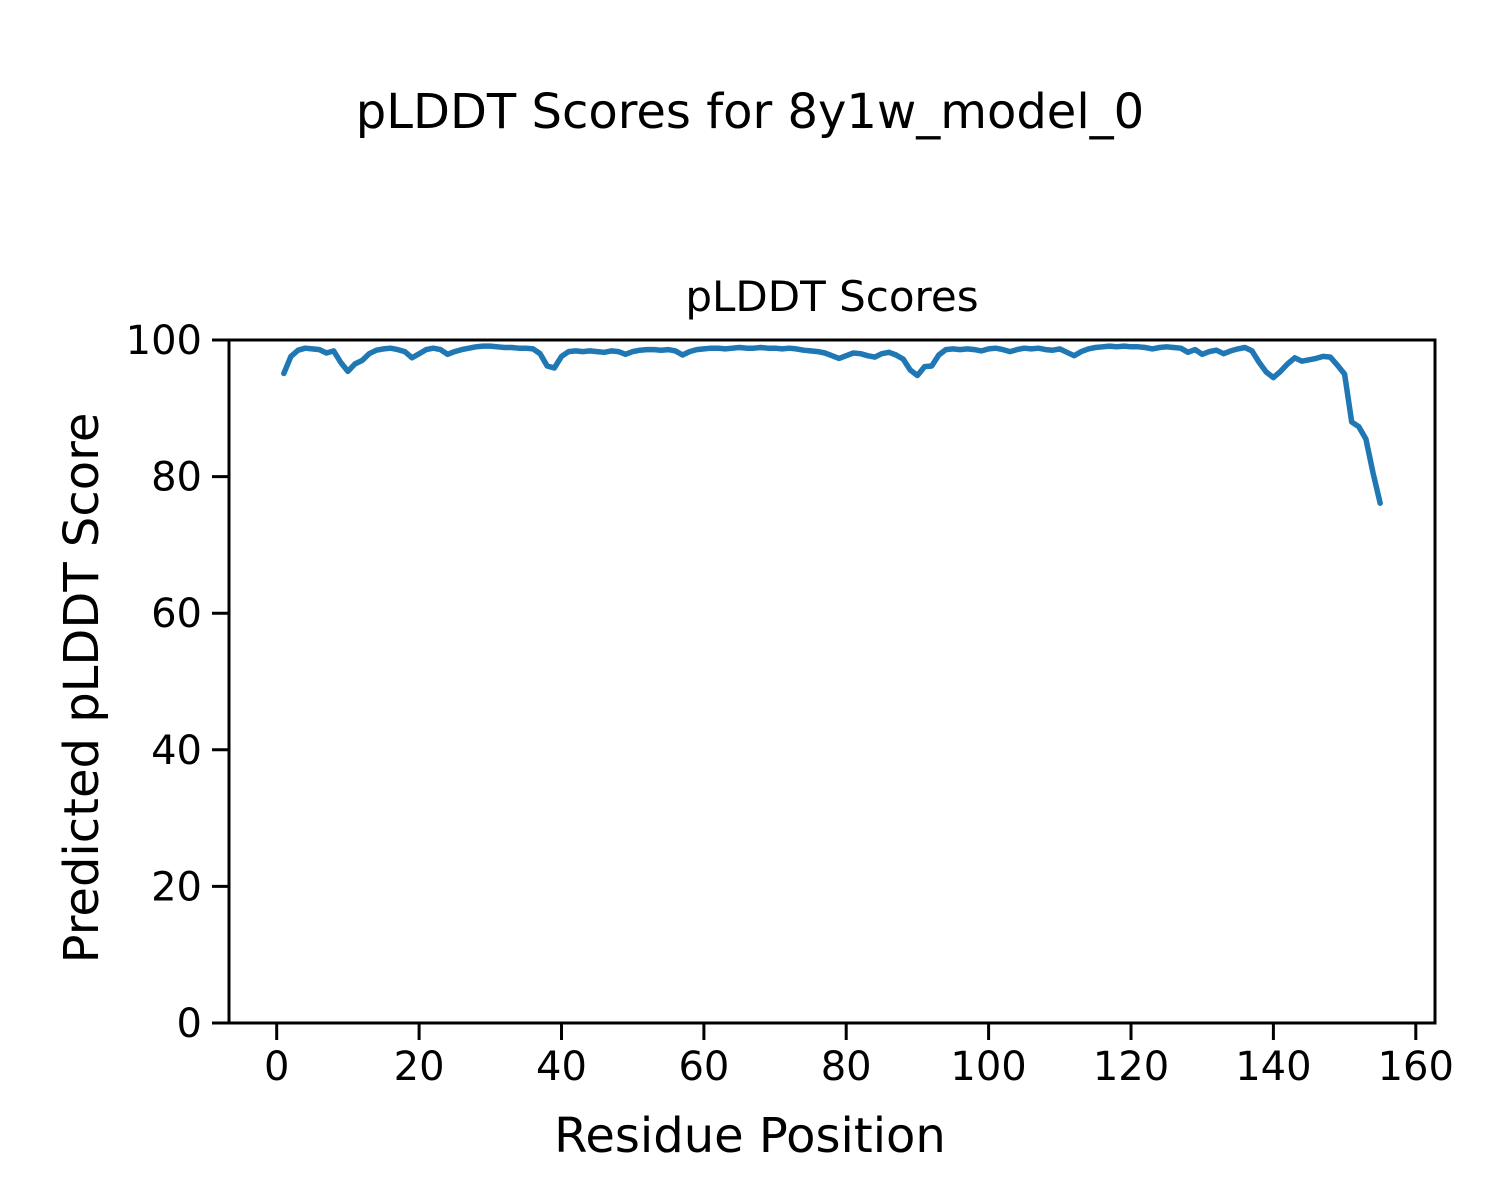 Image resolution: width=1500 pixels, height=1200 pixels. Describe the element at coordinates (1273, 1067) in the screenshot. I see `x-axis-tick-label: 140` at that location.